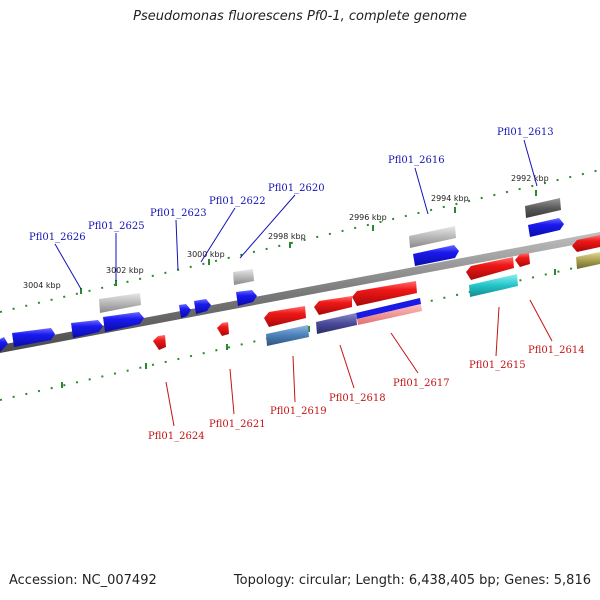 Image resolution: width=600 pixels, height=600 pixels. I want to click on gene-label: Pfl01_2618, so click(357, 398).